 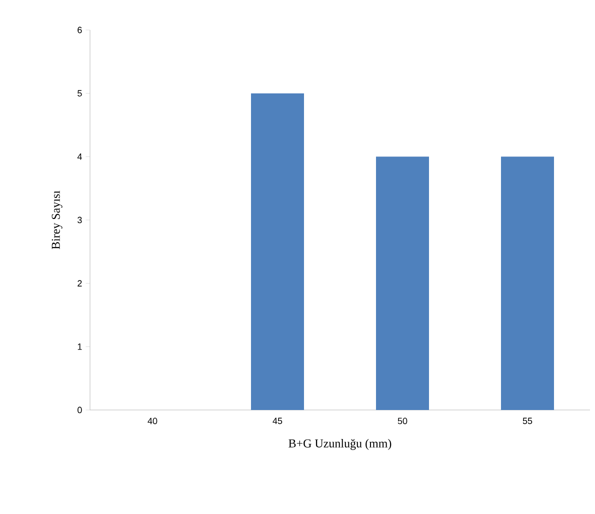 What do you see at coordinates (57, 220) in the screenshot?
I see `y-axis-title: Birey Sayısı` at bounding box center [57, 220].